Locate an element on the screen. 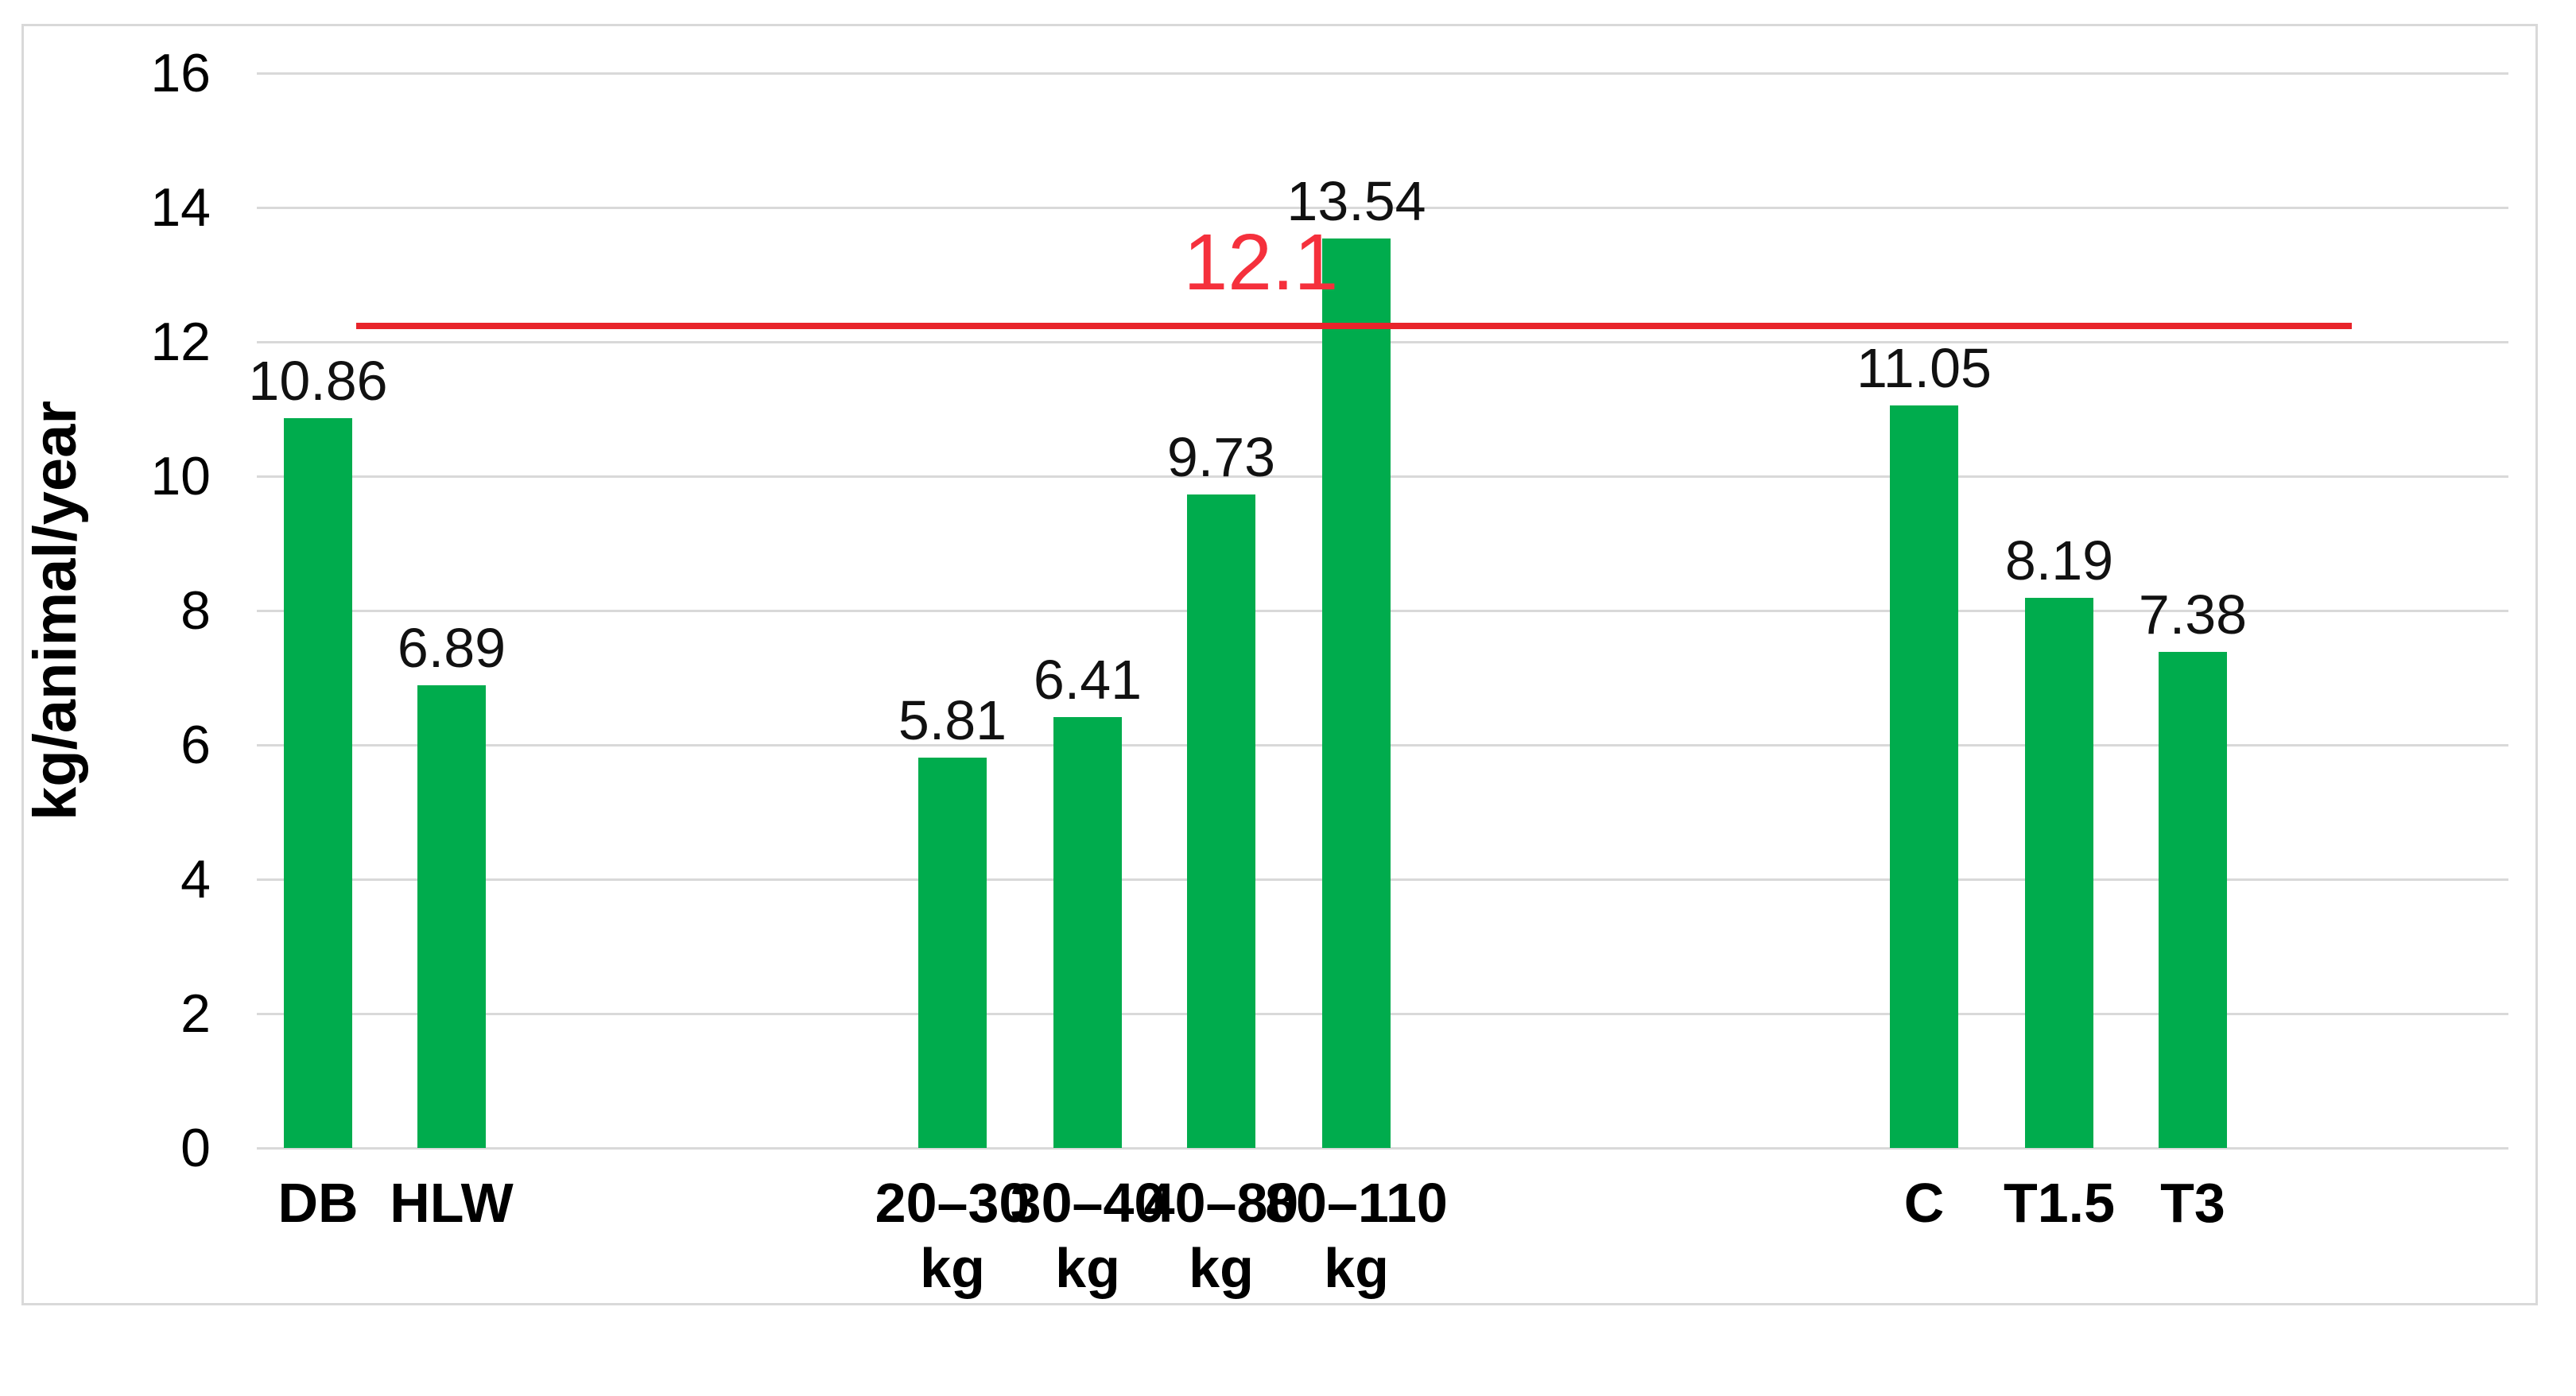  bar-value-label: 8.19 is located at coordinates (2059, 560).